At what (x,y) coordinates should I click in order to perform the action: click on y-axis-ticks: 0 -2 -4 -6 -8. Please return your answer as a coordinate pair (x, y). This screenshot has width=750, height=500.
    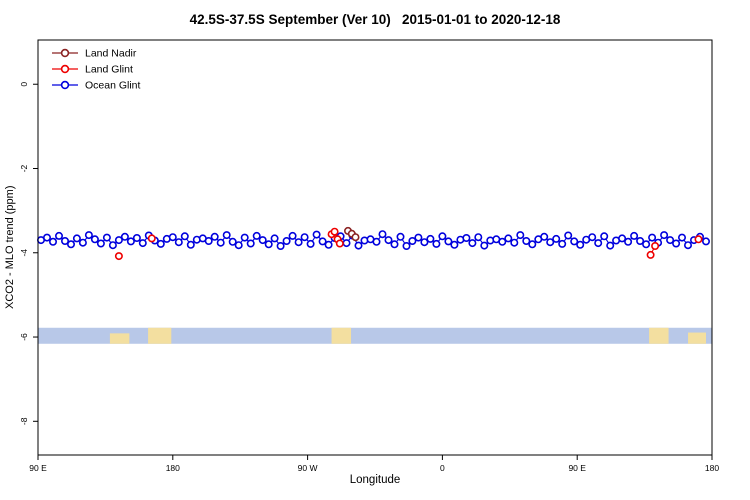
    Looking at the image, I should click on (28, 253).